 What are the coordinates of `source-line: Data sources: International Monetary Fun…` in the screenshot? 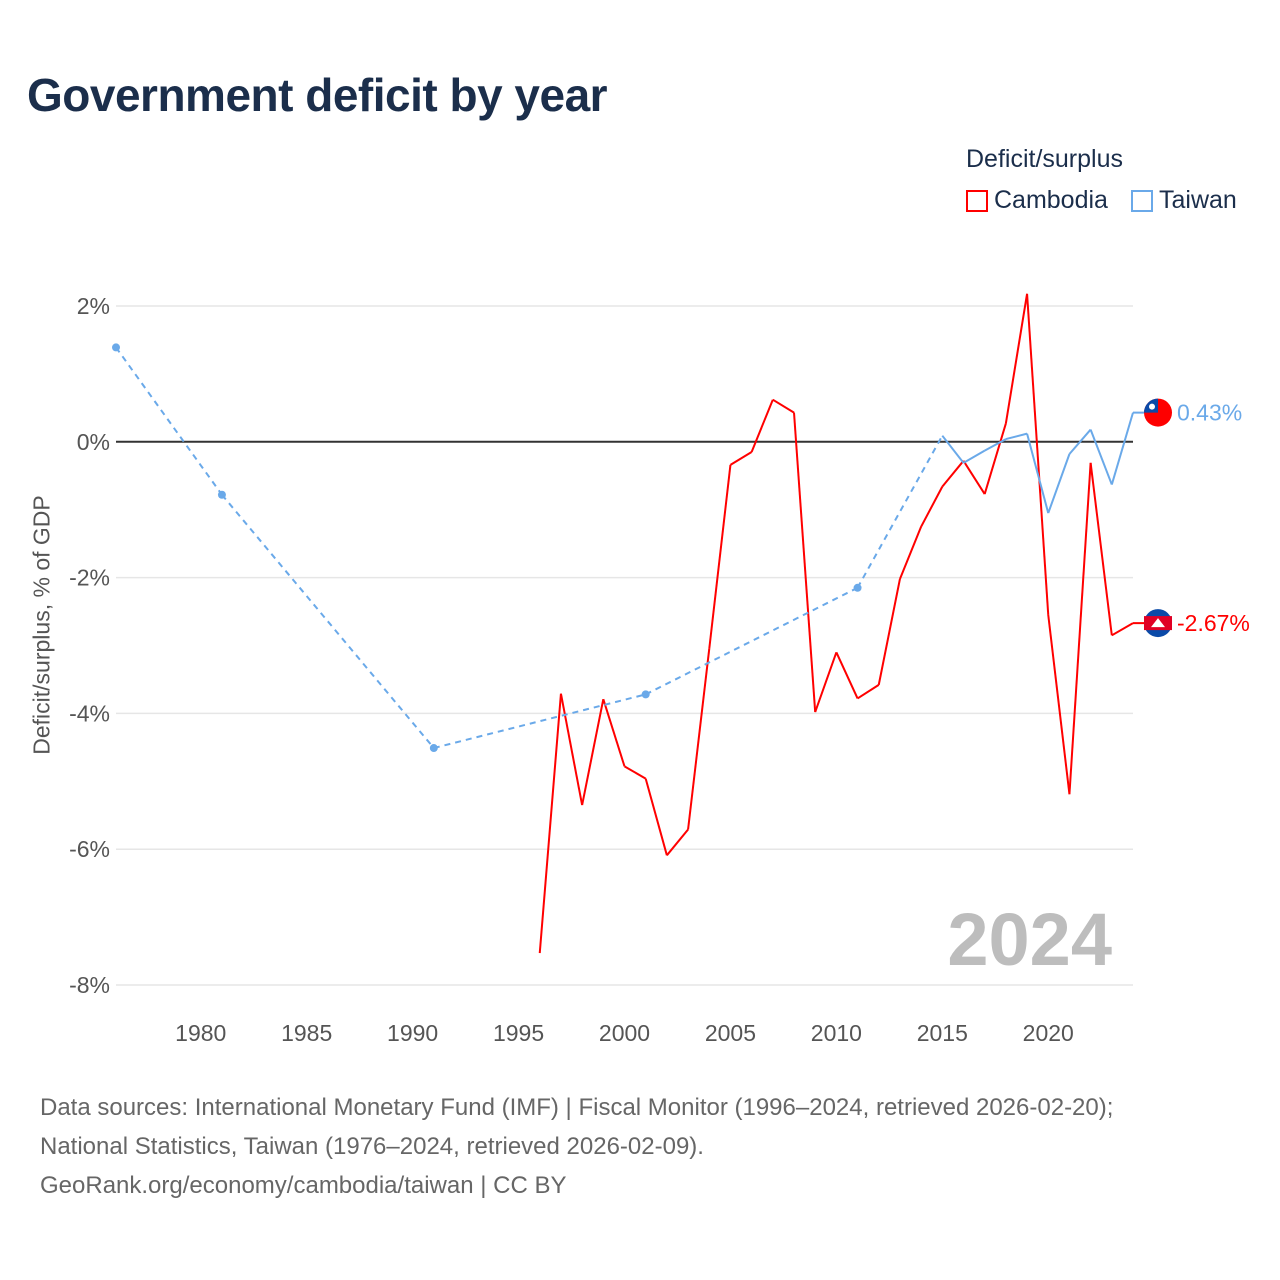 It's located at (577, 1107).